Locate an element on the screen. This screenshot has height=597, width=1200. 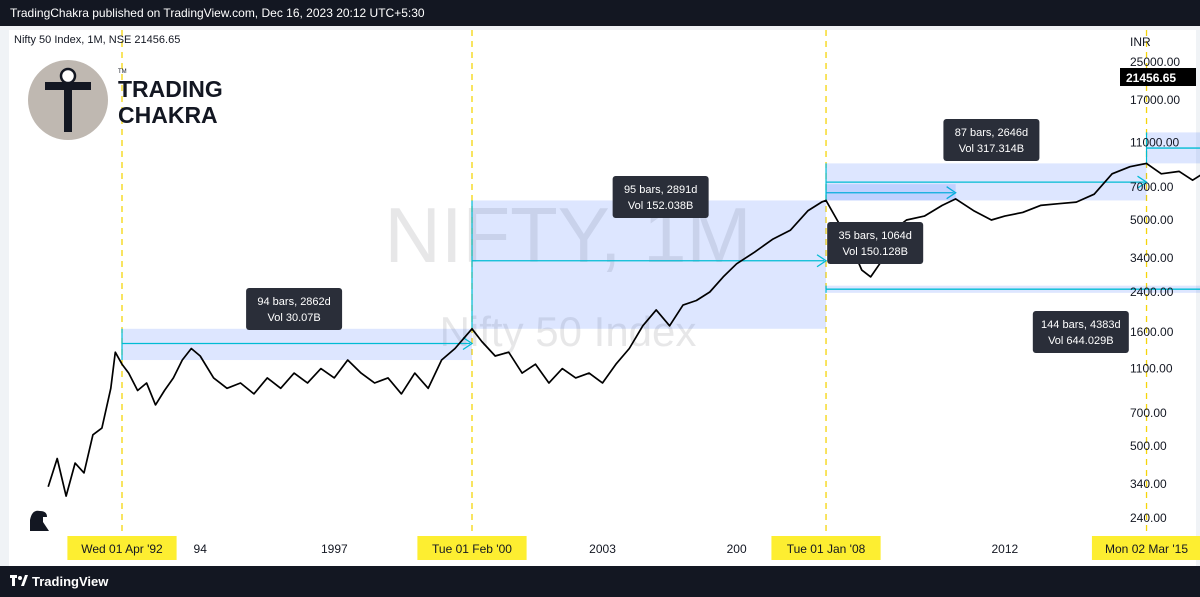
price-tick: 340.00 is located at coordinates (1148, 484).